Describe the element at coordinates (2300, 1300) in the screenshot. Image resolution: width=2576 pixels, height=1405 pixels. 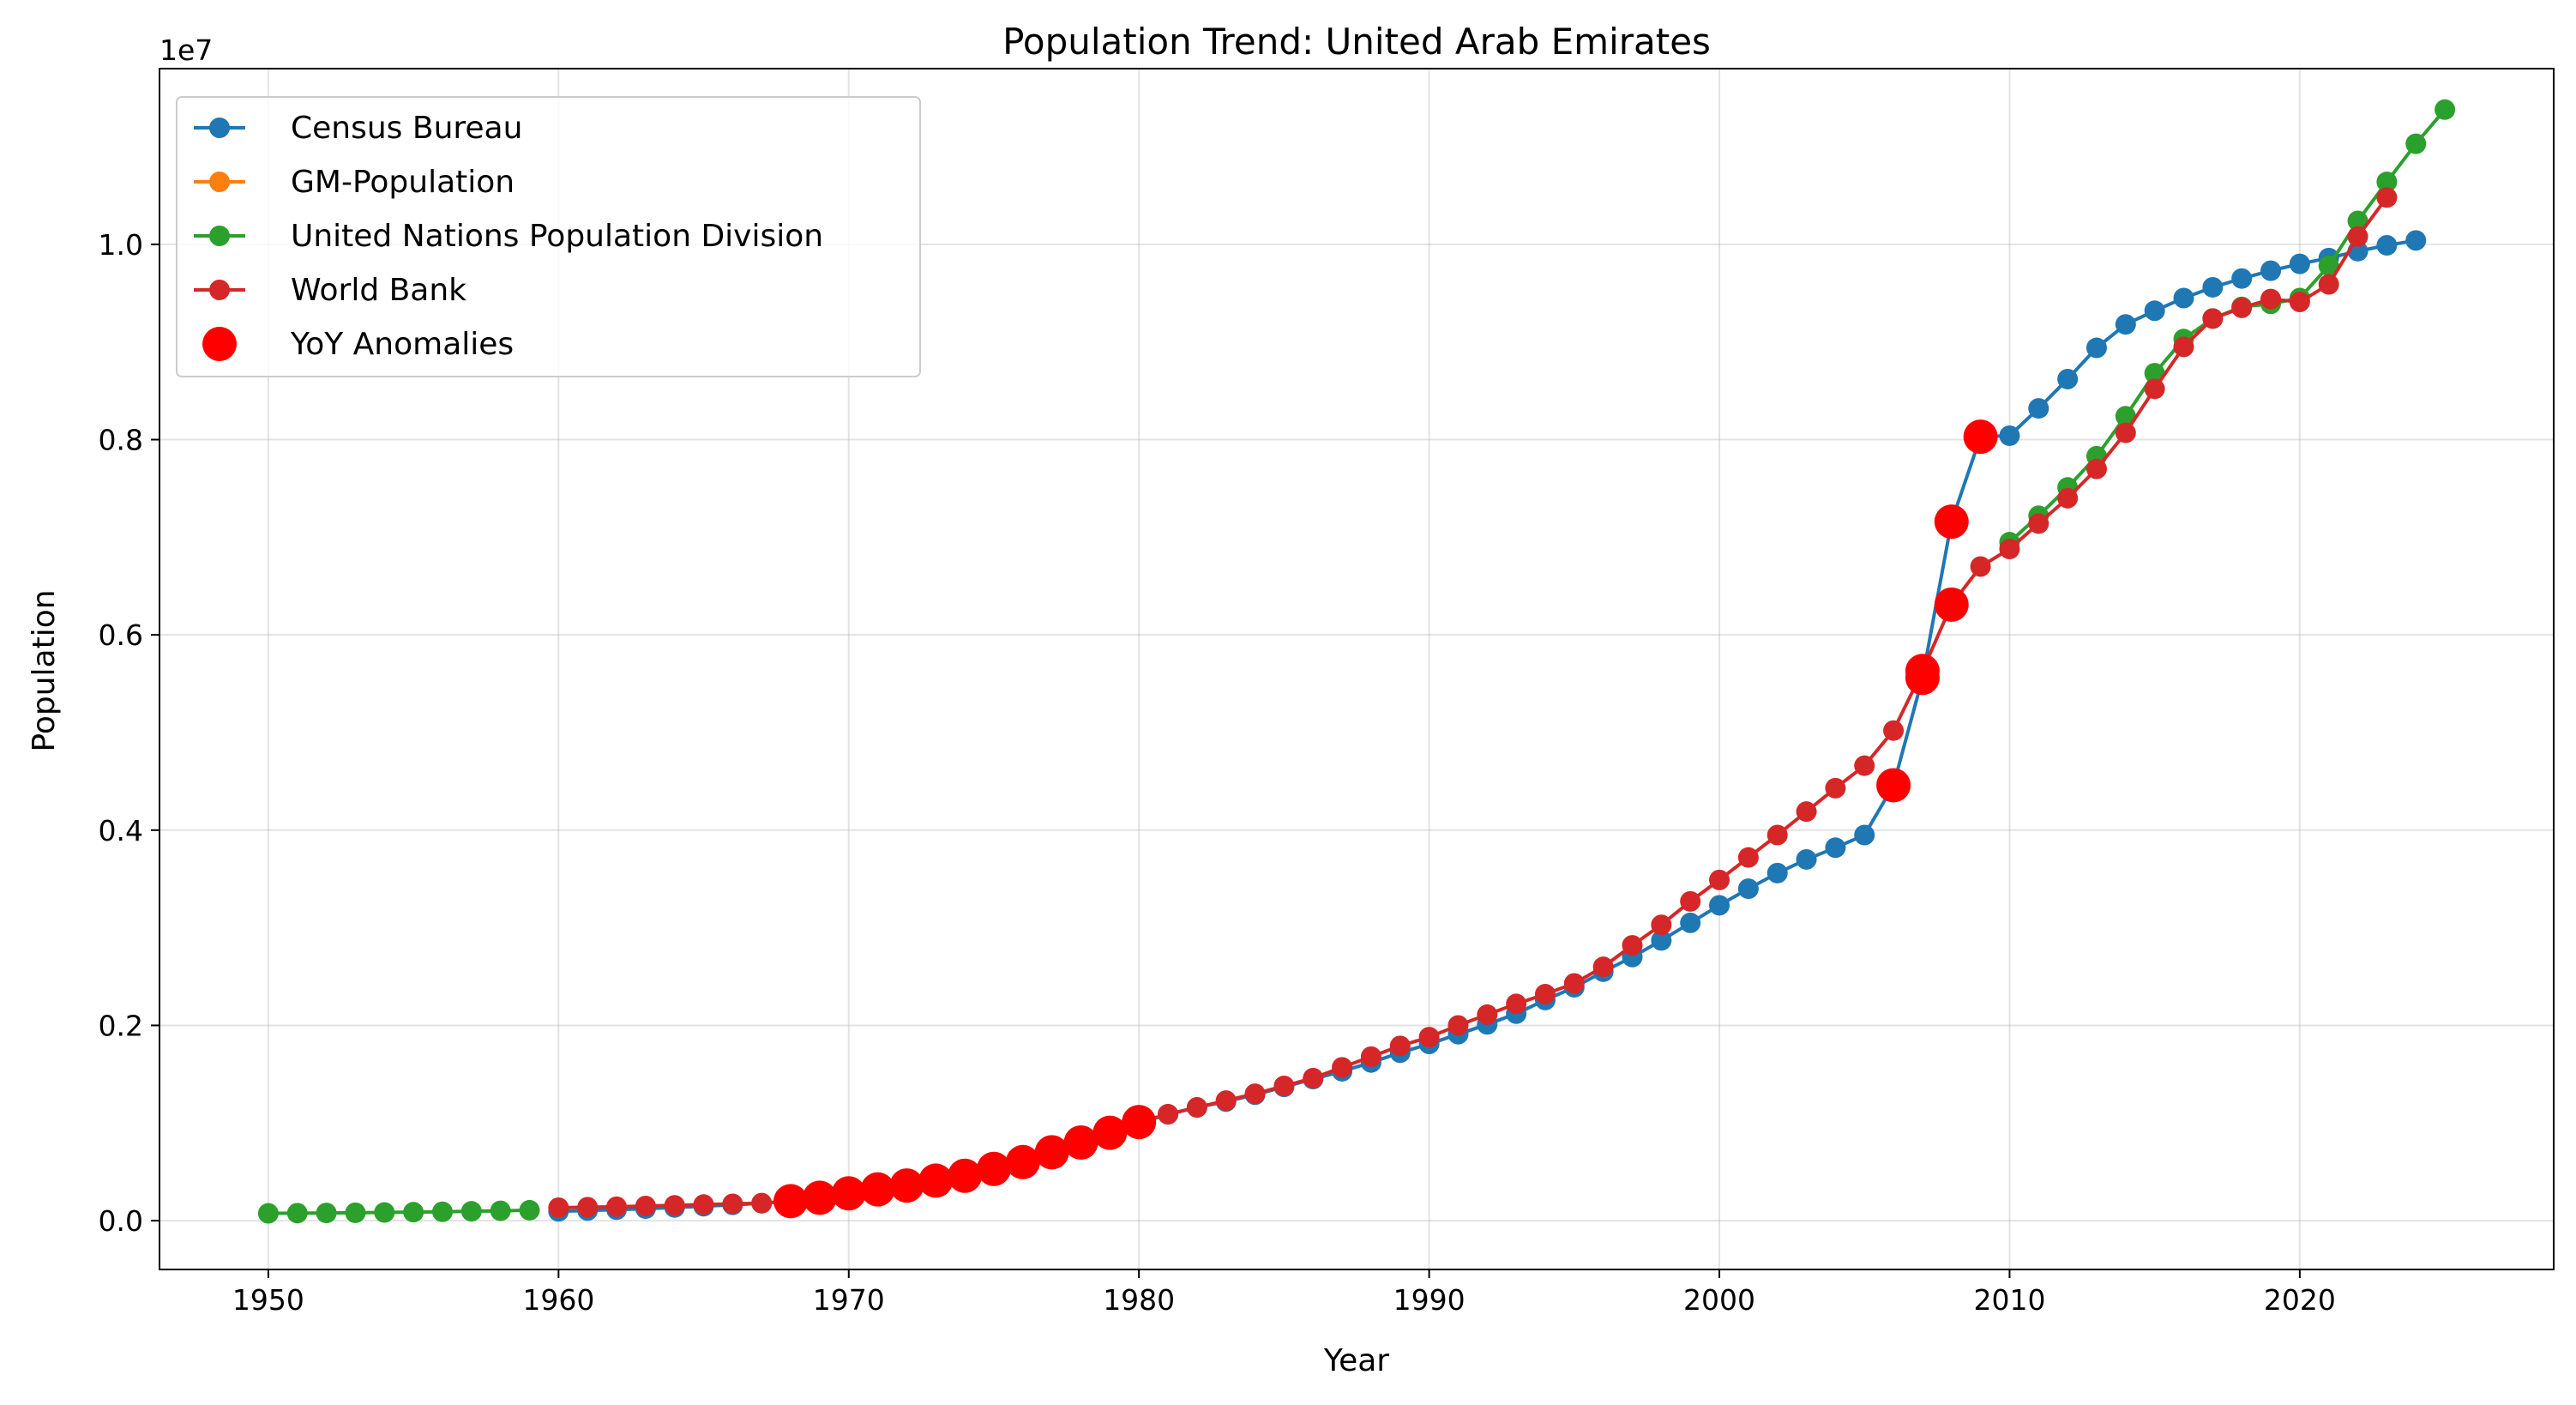
I see `x-tick-label: 2020` at that location.